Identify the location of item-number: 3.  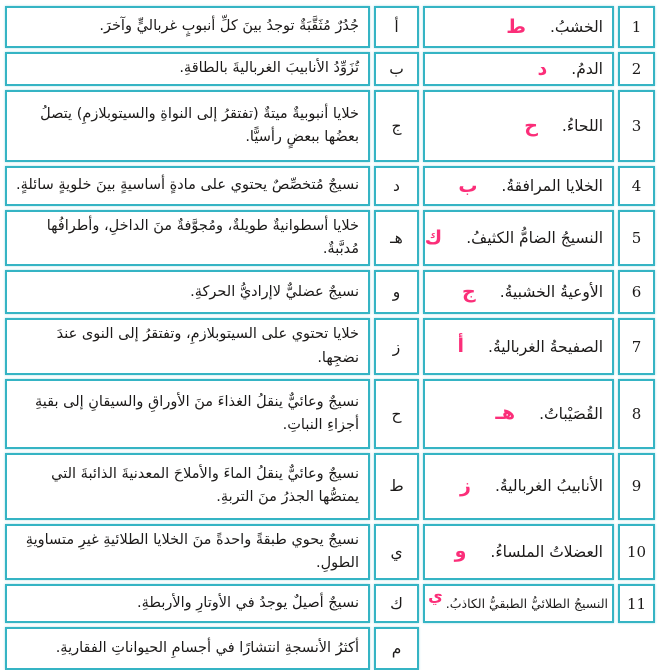
(636, 126).